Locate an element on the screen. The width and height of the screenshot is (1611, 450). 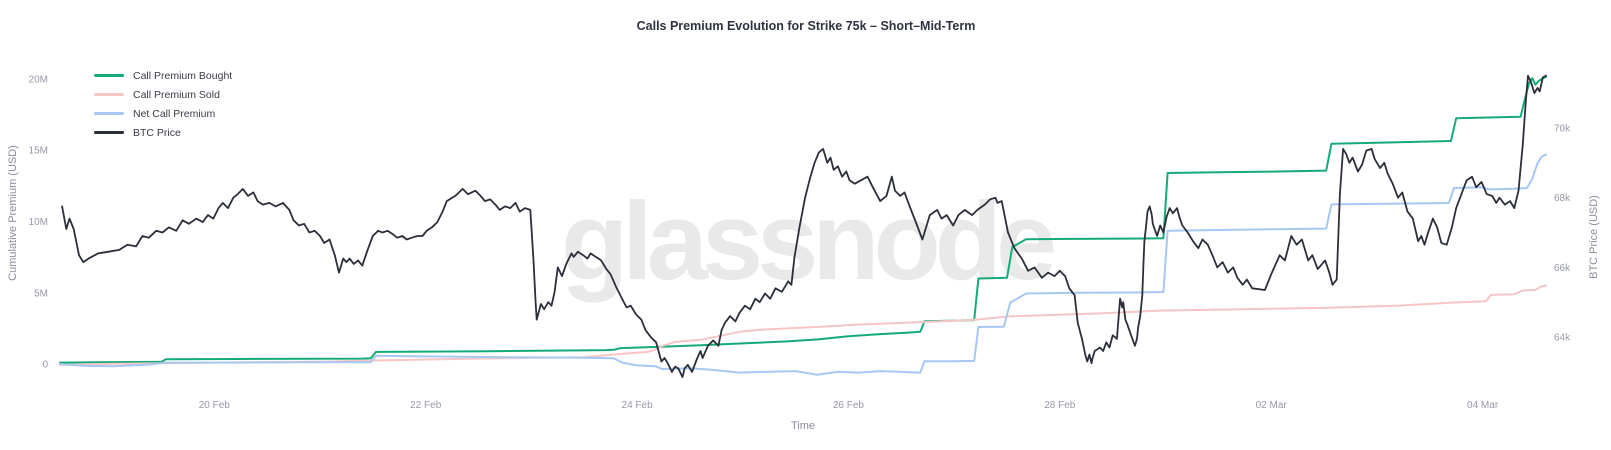
y-left-tick-label: 20M is located at coordinates (38, 80).